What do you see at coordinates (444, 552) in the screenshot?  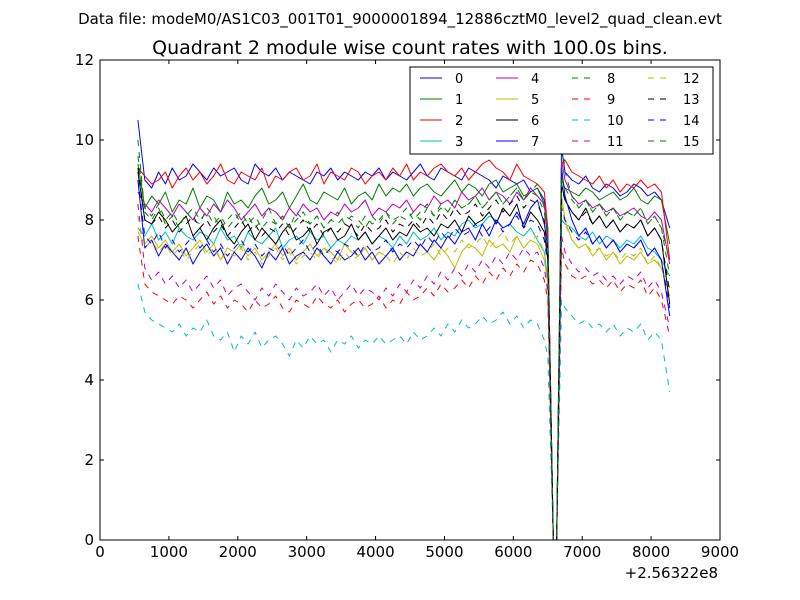 I see `x-tick-label: 5000` at bounding box center [444, 552].